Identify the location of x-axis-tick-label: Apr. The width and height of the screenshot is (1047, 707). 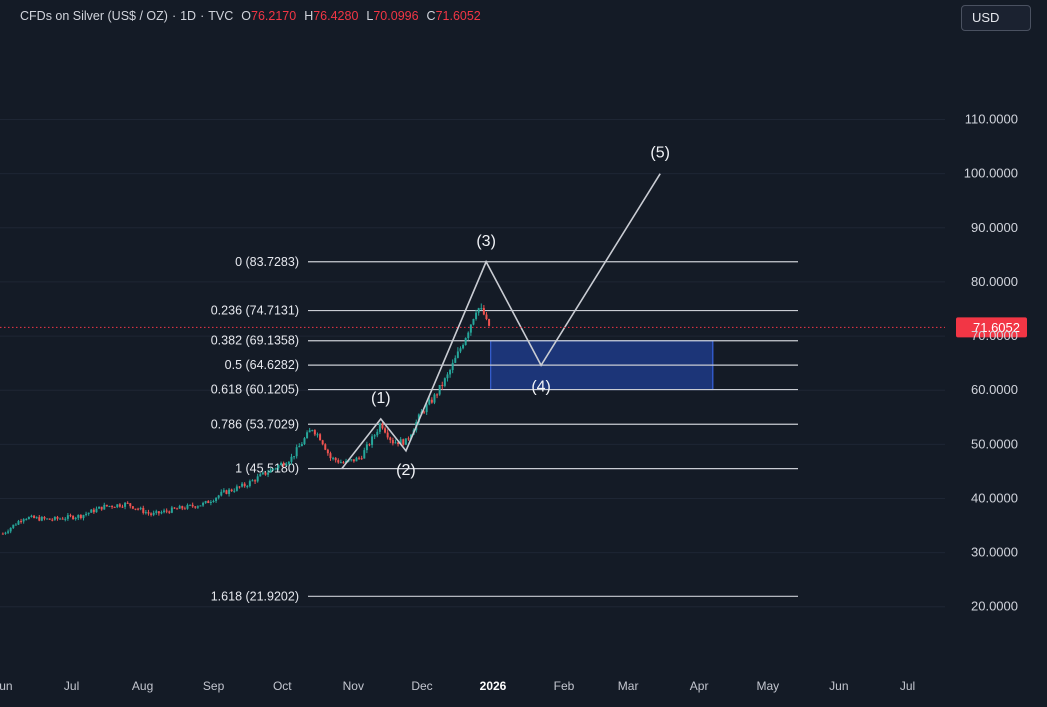
(699, 686).